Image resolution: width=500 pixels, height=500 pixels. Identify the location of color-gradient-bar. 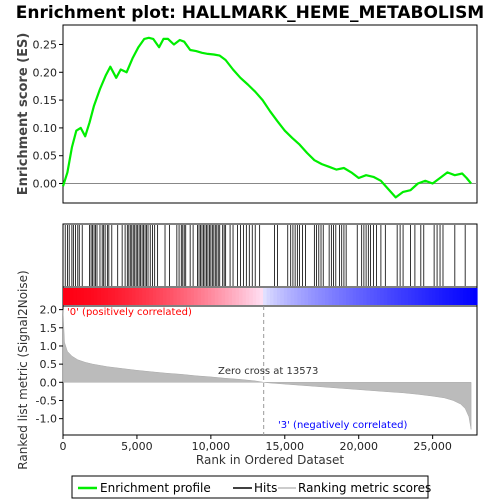
(270, 296).